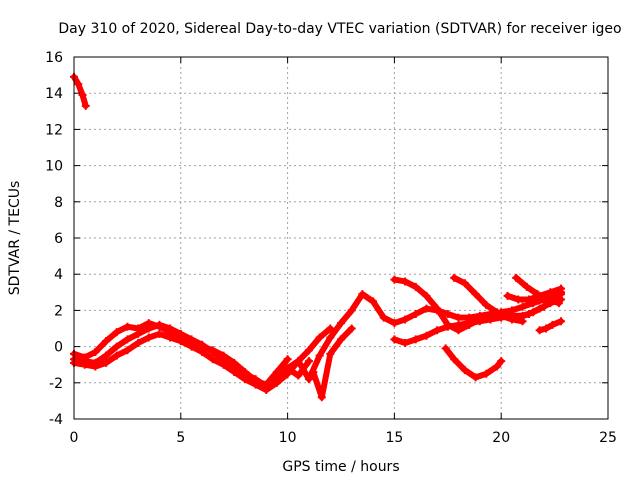  Describe the element at coordinates (394, 438) in the screenshot. I see `x-tick-label: 15` at that location.